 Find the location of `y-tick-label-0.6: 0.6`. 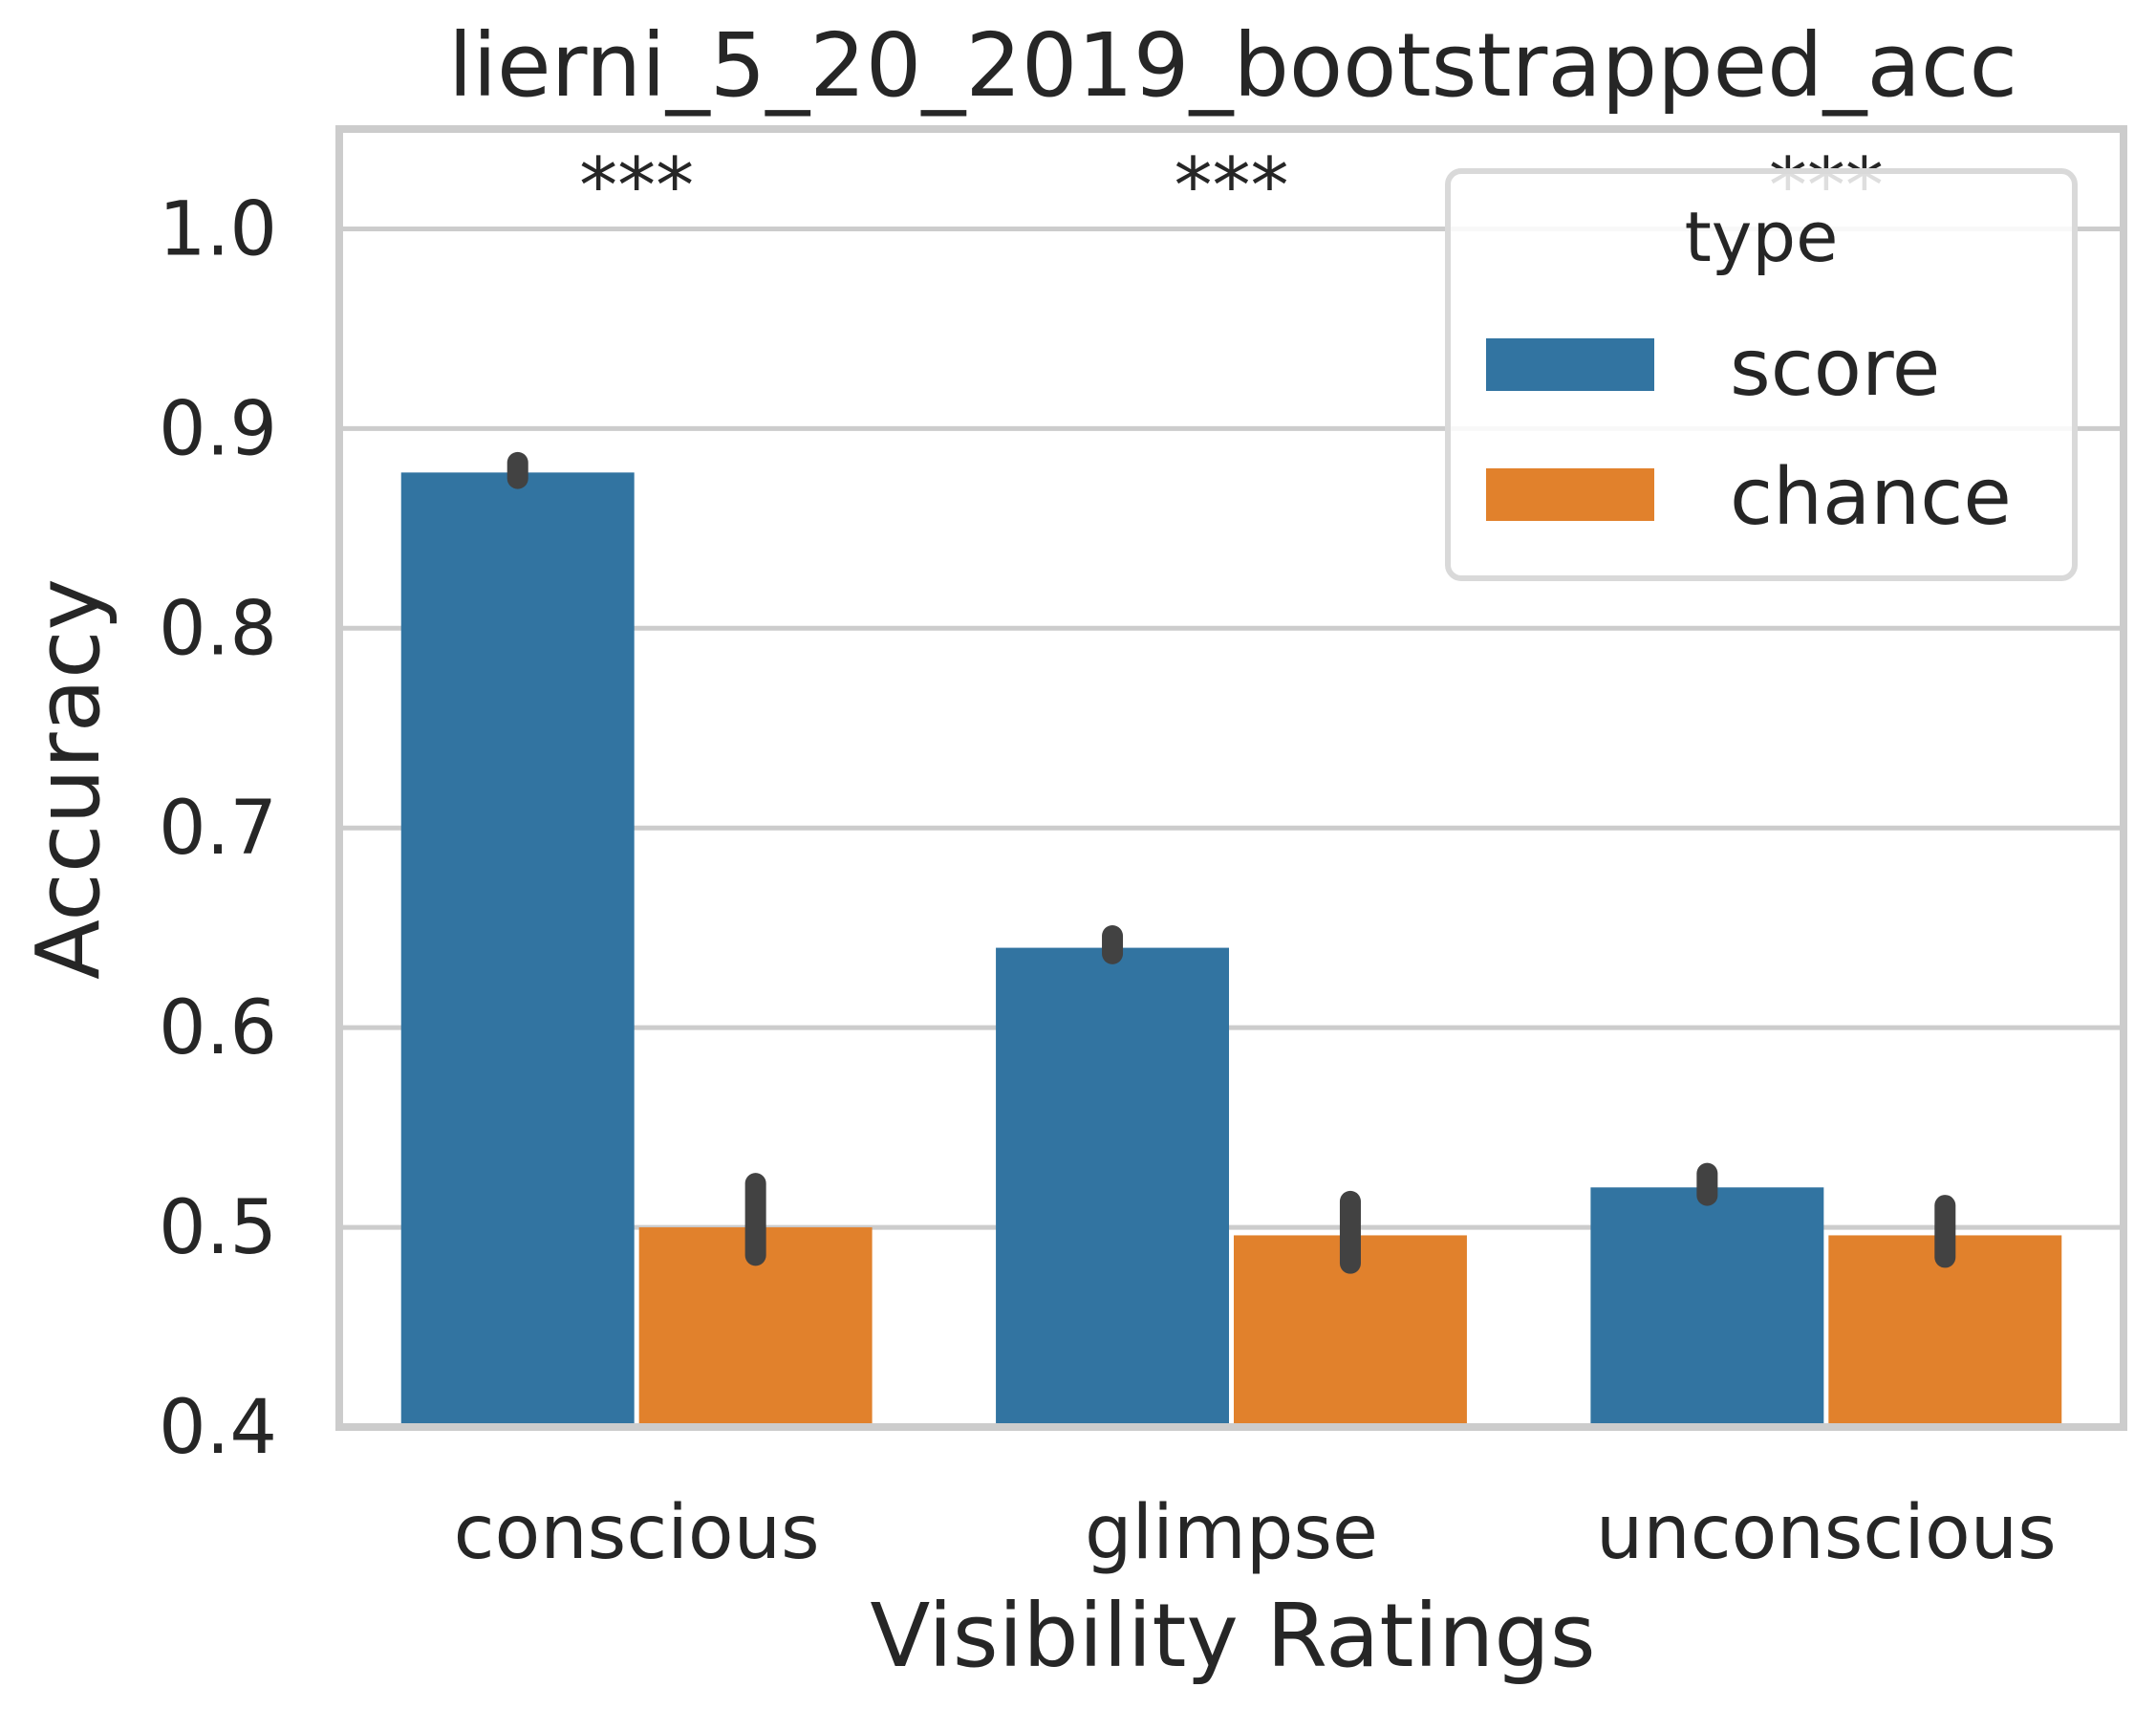

y-tick-label-0.6: 0.6 is located at coordinates (218, 1028).